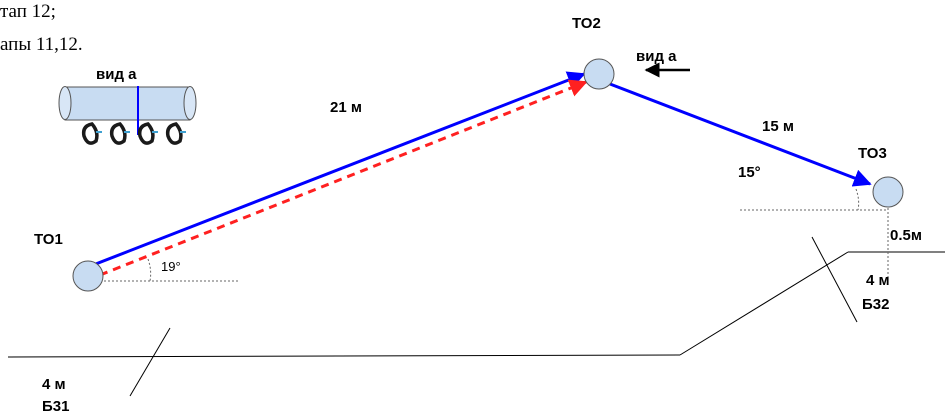 This screenshot has width=950, height=414. I want to click on pipe-end-left, so click(65, 103).